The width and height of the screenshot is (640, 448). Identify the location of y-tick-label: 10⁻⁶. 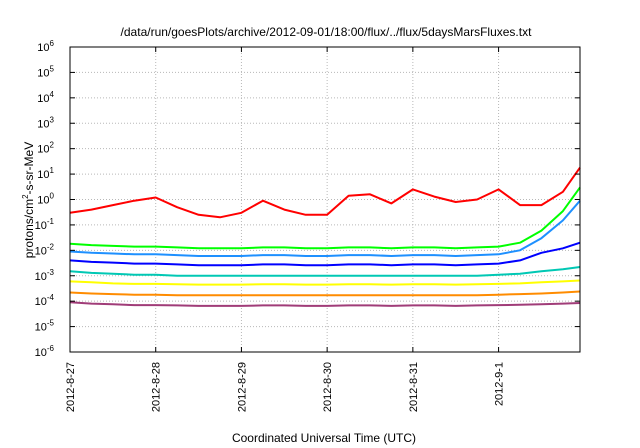
(45, 351).